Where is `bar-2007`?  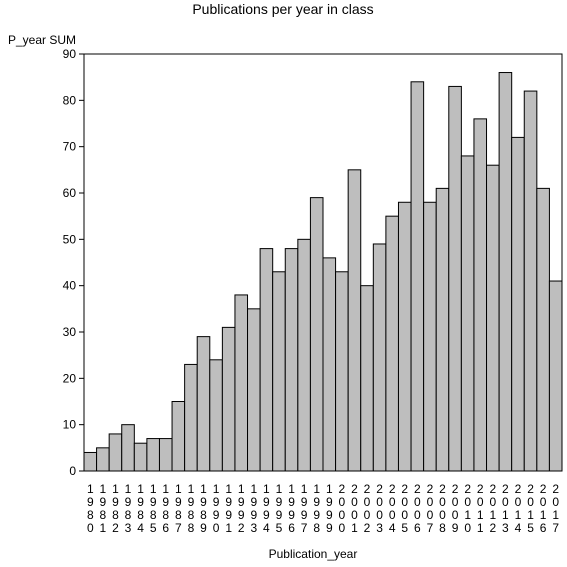 bar-2007 is located at coordinates (430, 336).